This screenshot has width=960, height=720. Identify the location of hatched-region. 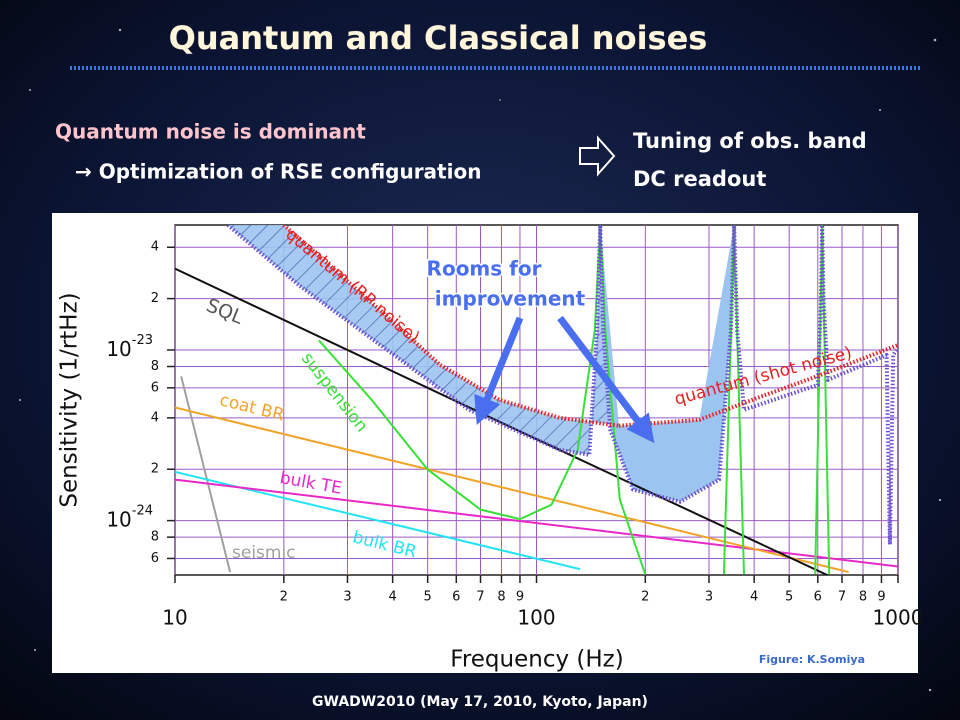
(423, 340).